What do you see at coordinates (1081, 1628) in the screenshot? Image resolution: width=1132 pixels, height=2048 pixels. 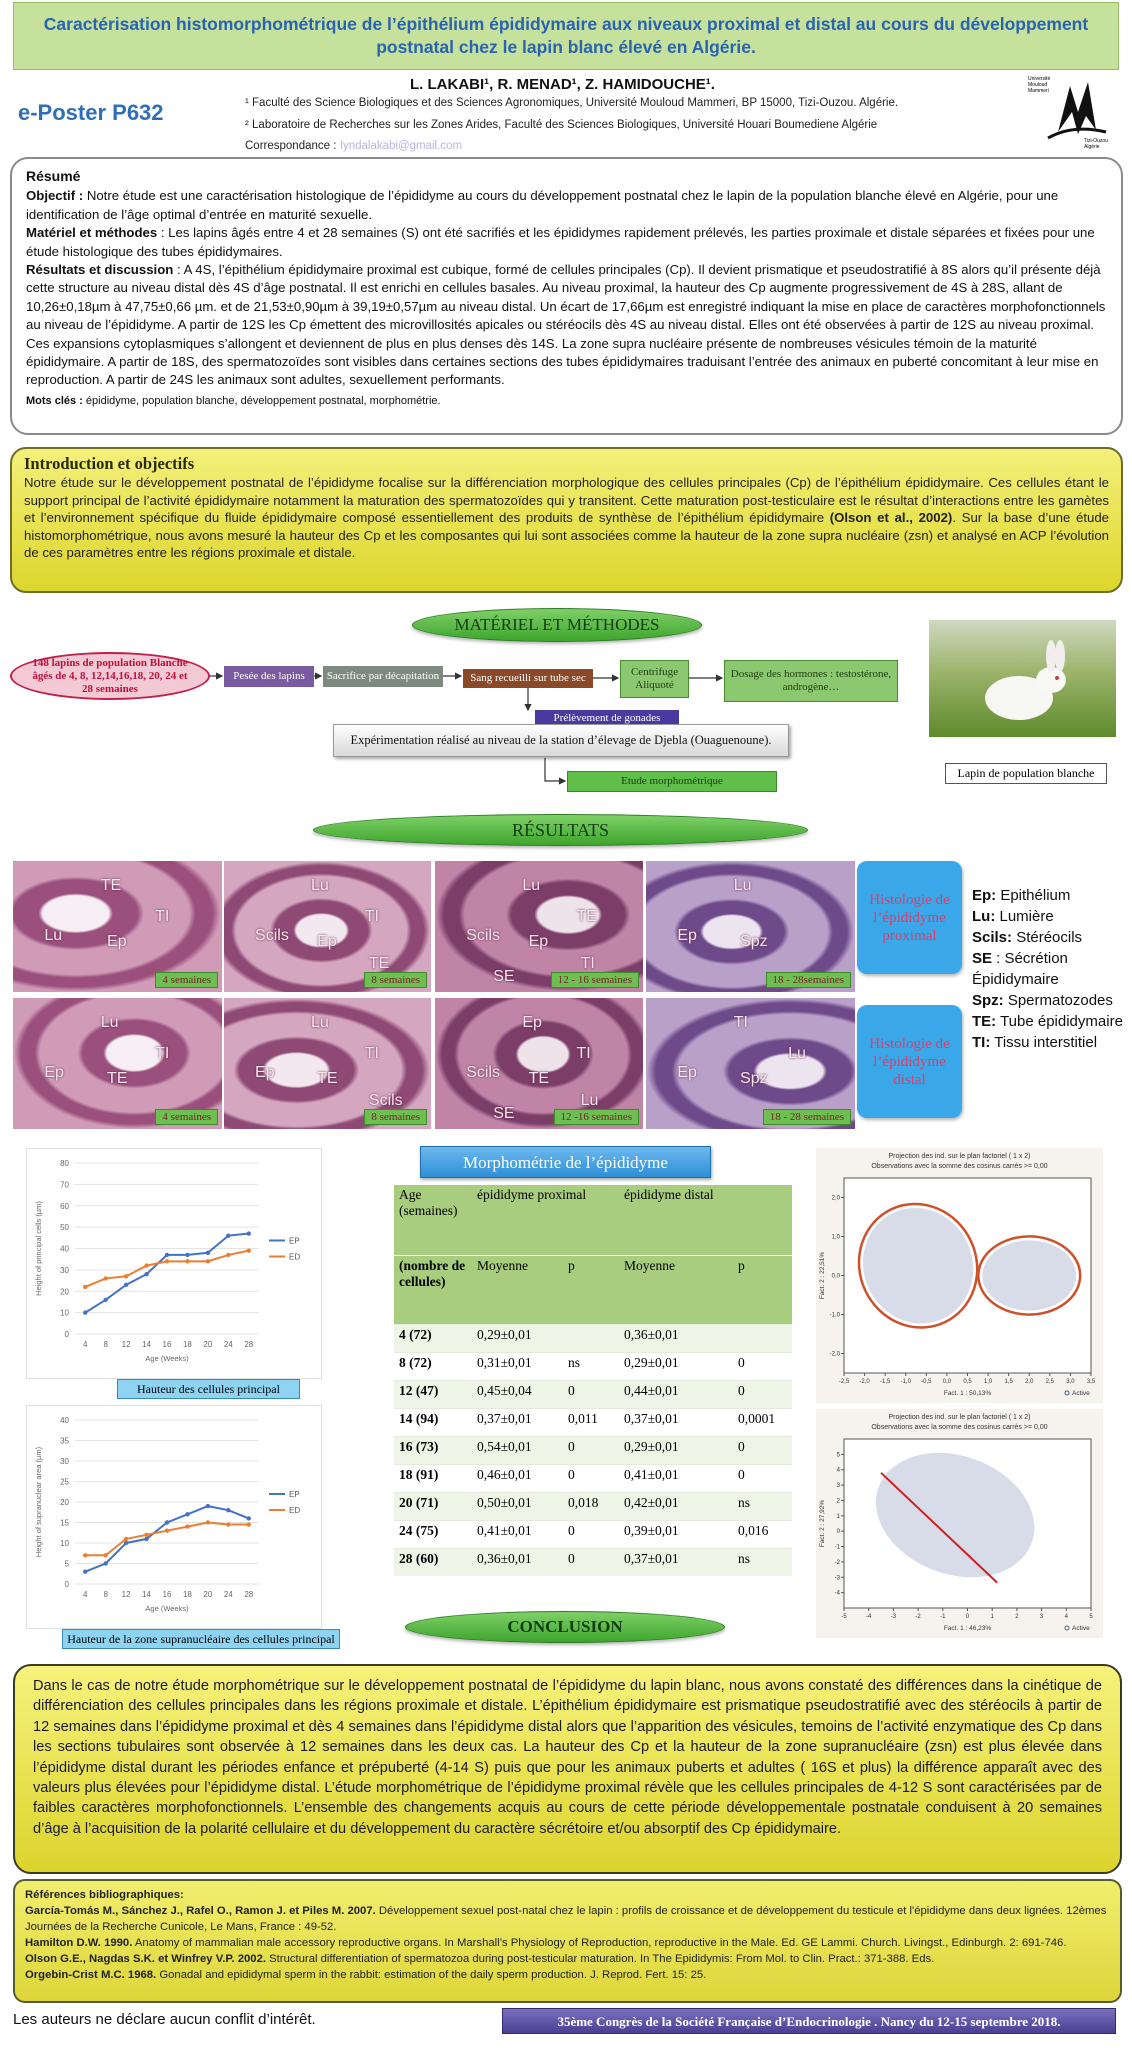 I see `legend-label: Active` at bounding box center [1081, 1628].